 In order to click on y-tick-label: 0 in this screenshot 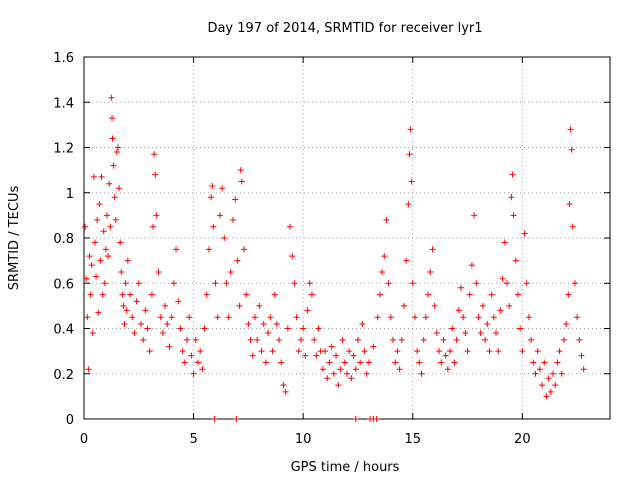, I will do `click(70, 420)`.